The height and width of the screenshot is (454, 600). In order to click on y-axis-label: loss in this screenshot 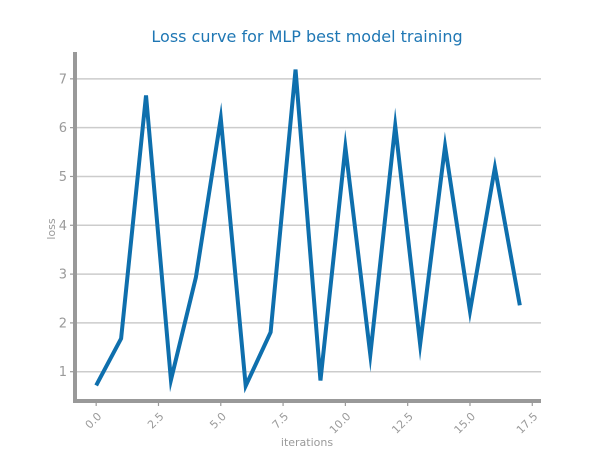, I will do `click(51, 229)`.